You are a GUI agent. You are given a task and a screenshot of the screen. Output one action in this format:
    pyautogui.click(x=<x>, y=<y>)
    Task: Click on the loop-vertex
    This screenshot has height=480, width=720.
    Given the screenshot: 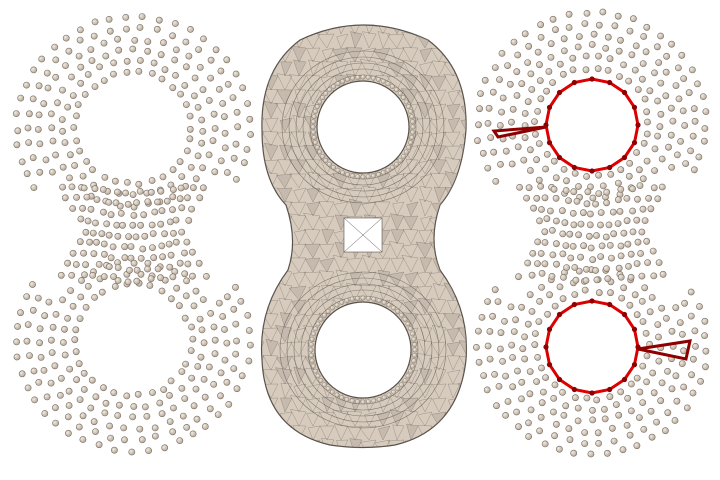 What is the action you would take?
    pyautogui.click(x=624, y=314)
    